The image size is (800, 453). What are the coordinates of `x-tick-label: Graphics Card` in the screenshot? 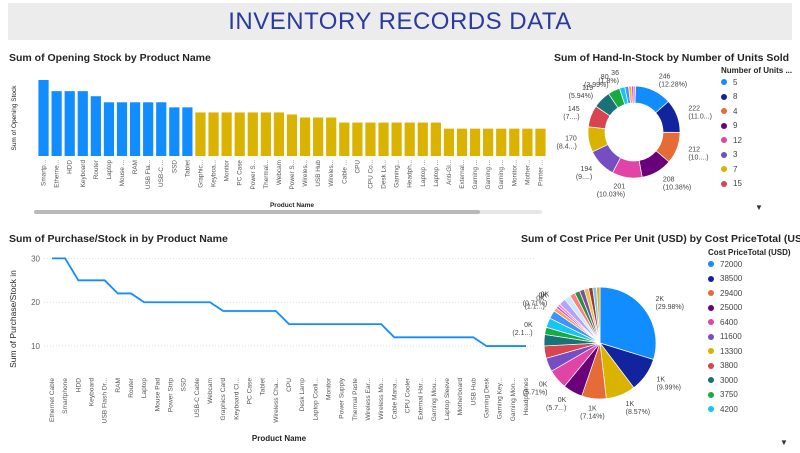 It's located at (223, 399).